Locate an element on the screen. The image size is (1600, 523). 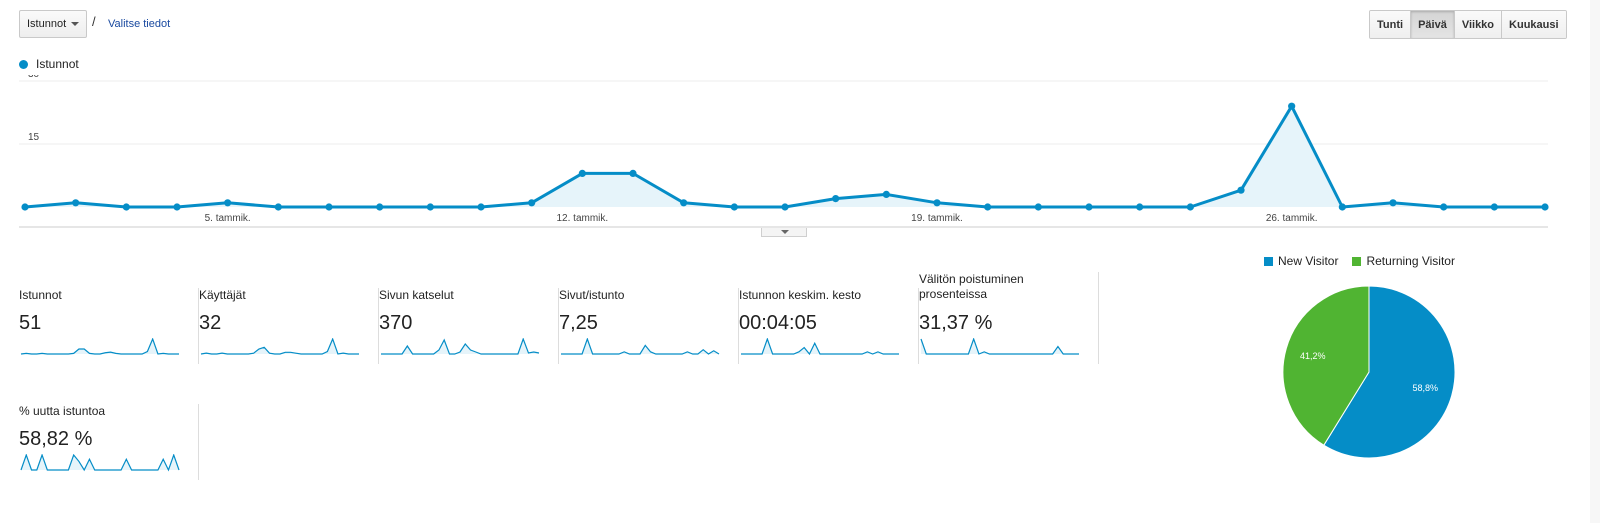
period-button-hour: Tunti is located at coordinates (1390, 24).